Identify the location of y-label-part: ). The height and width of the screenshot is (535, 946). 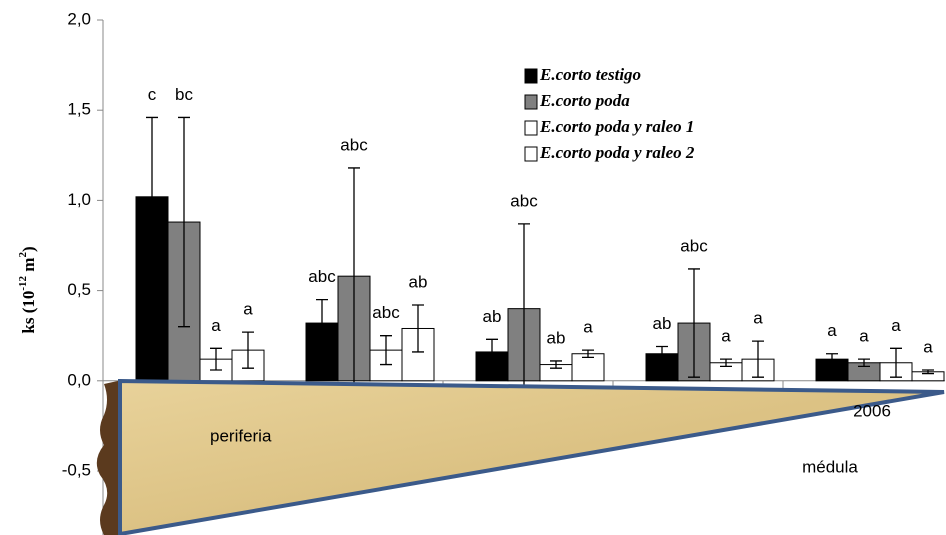
(28, 249).